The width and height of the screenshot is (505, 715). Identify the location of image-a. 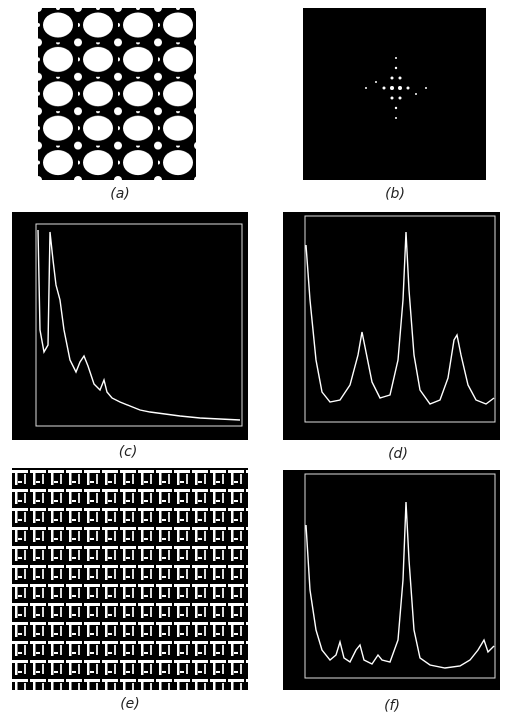
(117, 94).